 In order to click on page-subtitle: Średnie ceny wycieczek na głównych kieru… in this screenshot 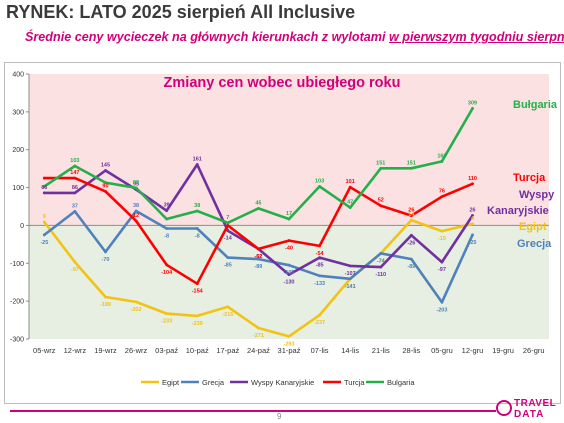, I will do `click(294, 37)`.